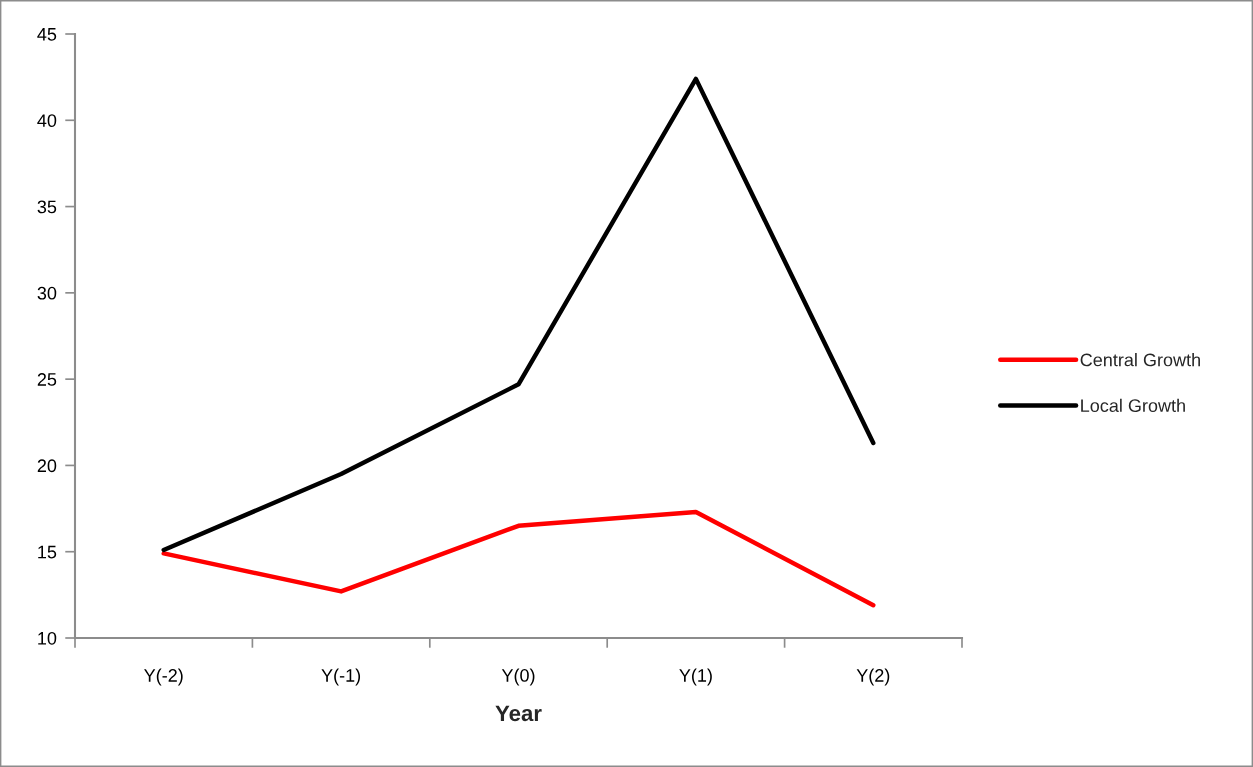 The width and height of the screenshot is (1253, 767). I want to click on y-tick-label: 45, so click(47, 34).